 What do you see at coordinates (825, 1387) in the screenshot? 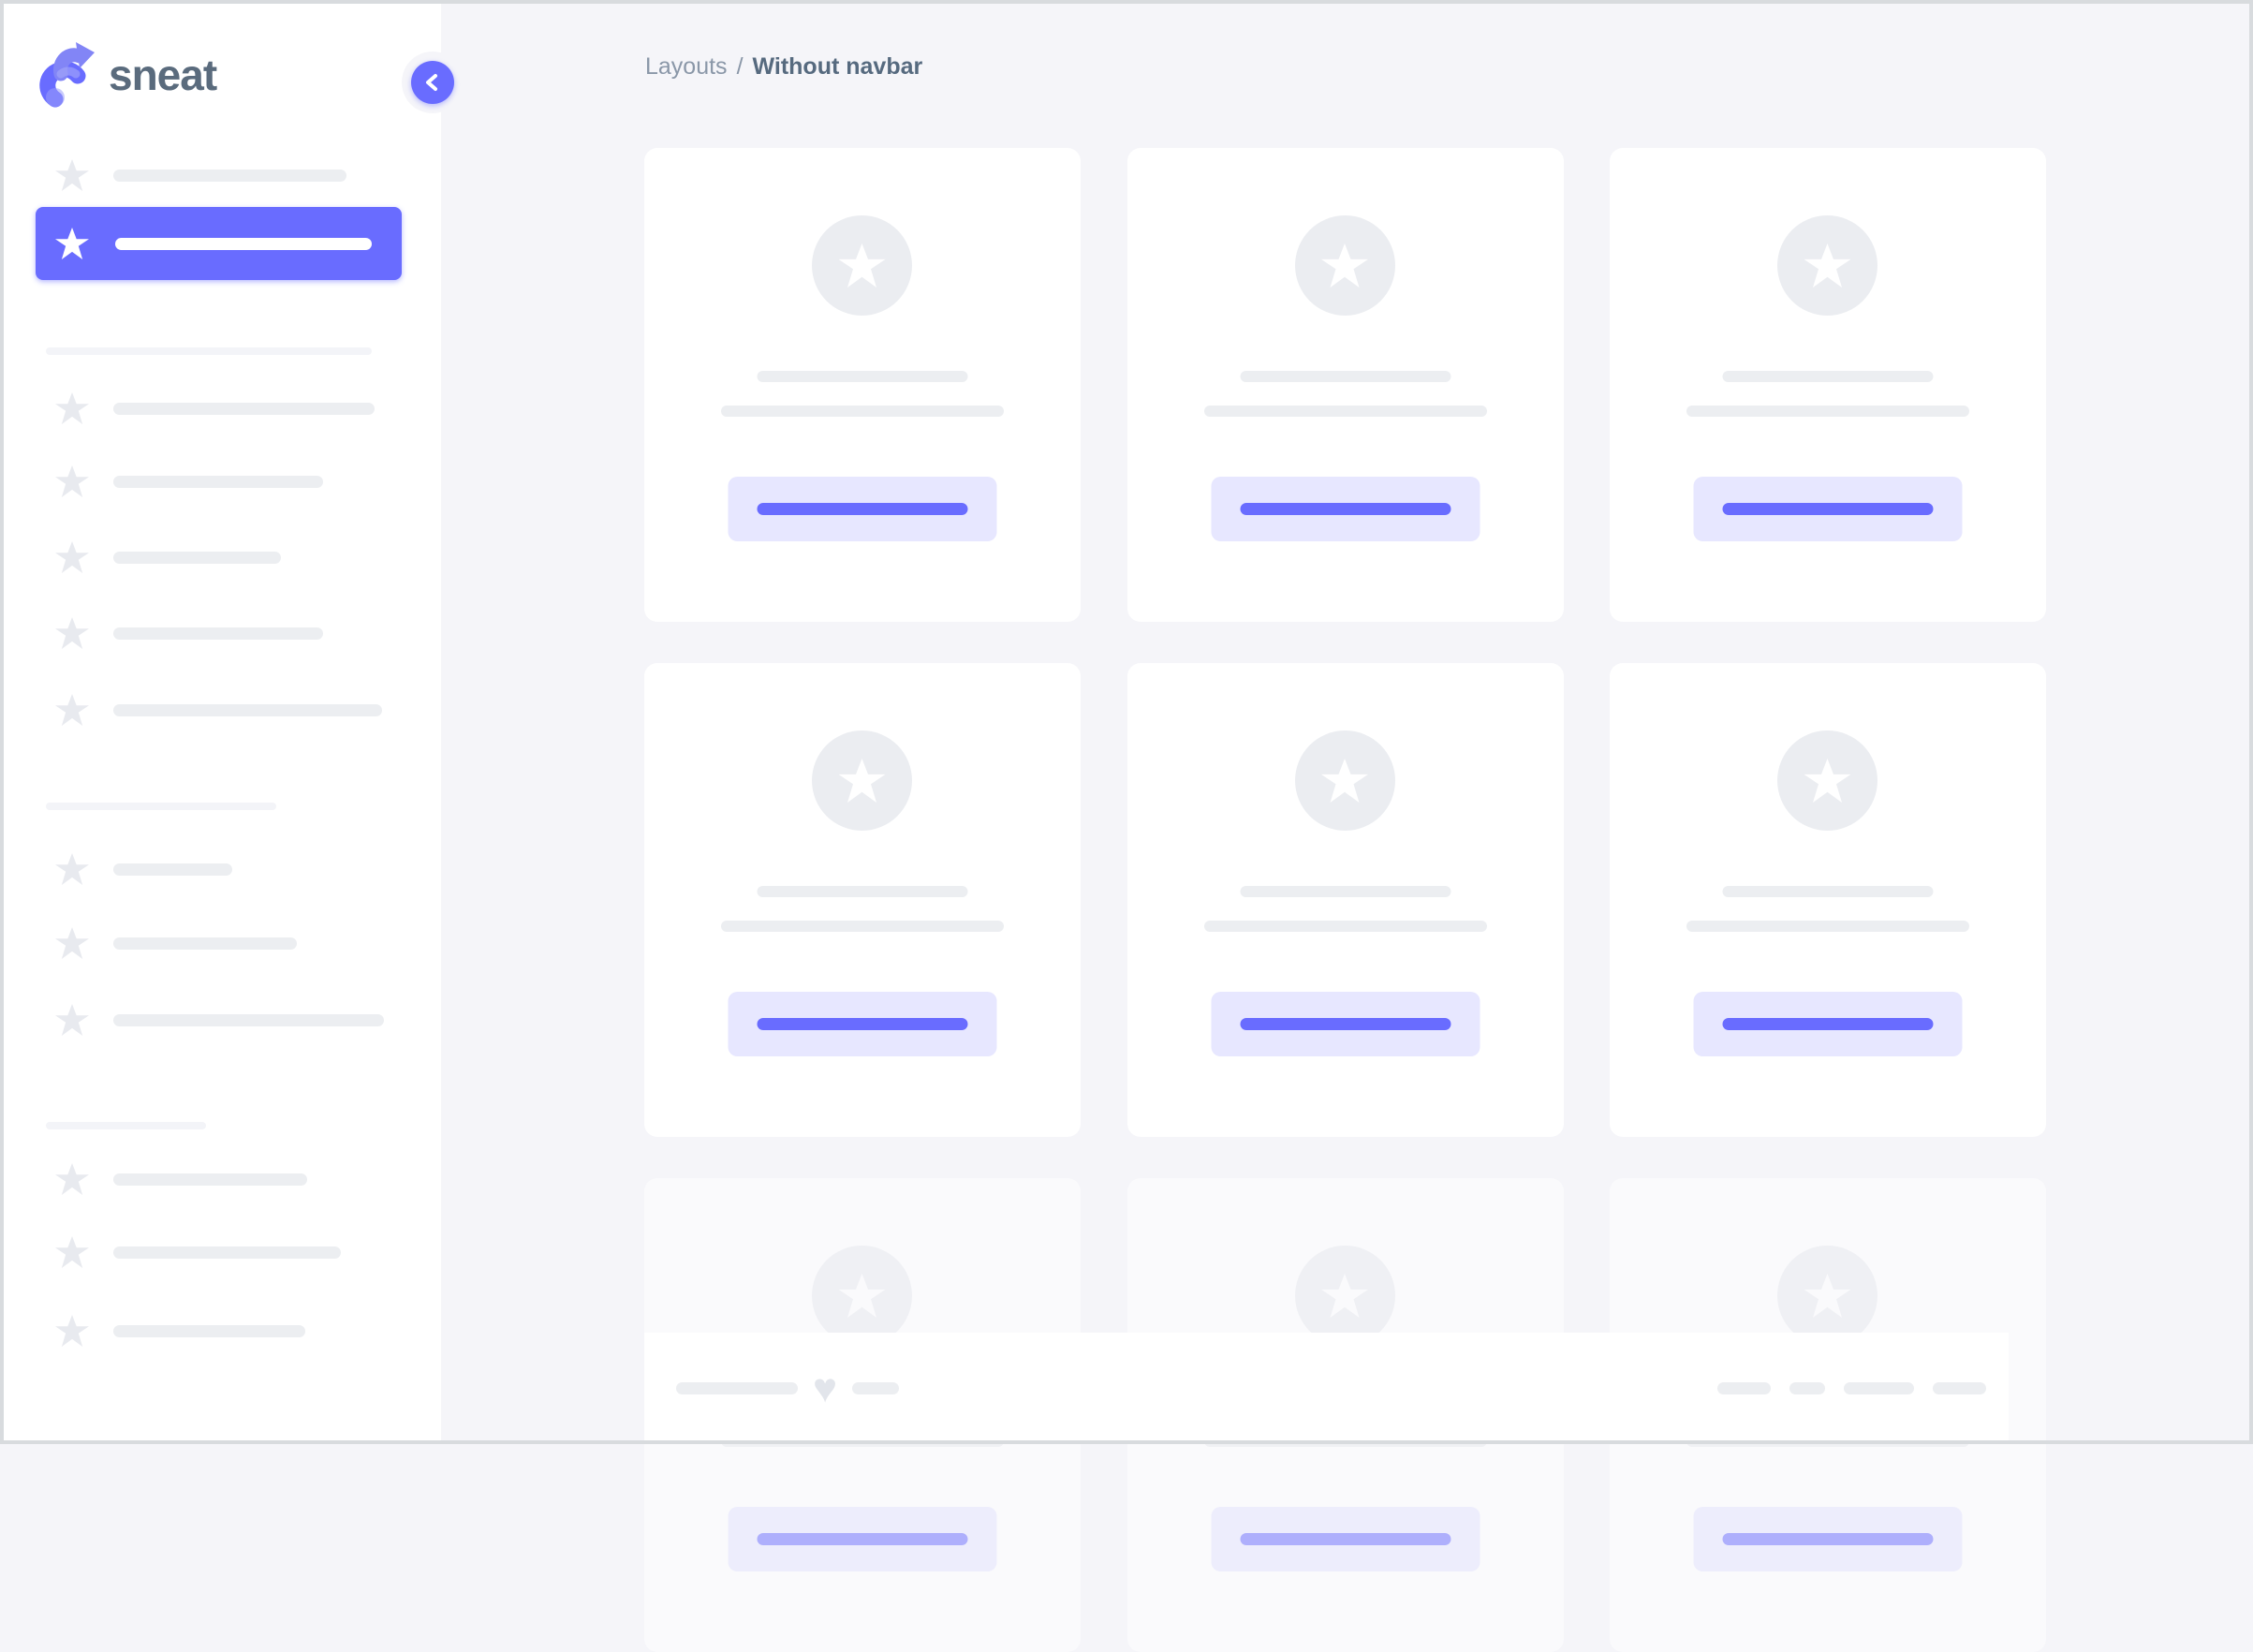
I see `heart-icon: ♥` at bounding box center [825, 1387].